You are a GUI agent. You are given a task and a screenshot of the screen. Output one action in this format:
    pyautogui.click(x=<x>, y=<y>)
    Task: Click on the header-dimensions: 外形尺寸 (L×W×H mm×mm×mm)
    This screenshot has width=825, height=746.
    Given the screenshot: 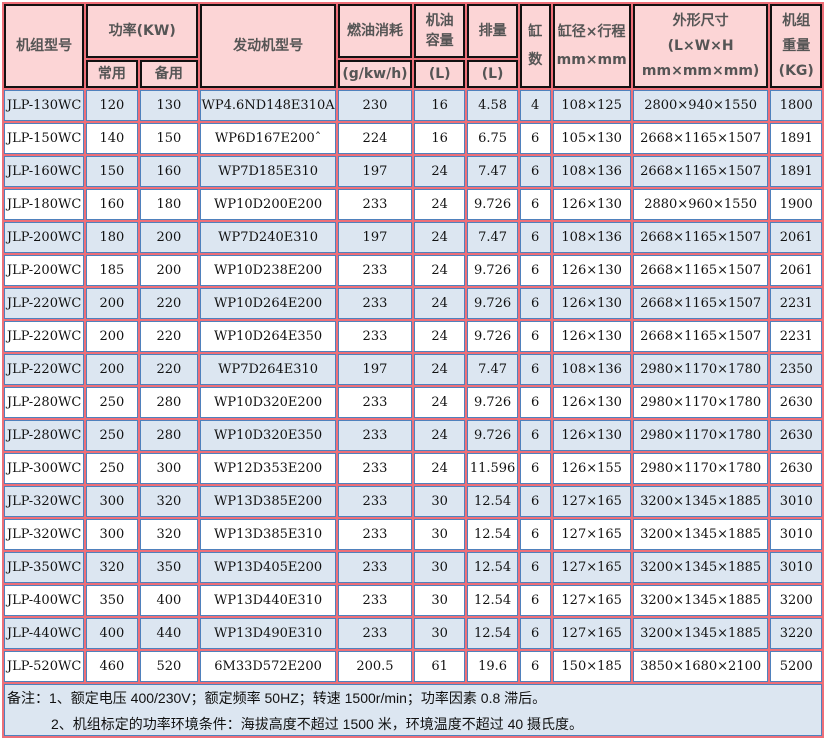 What is the action you would take?
    pyautogui.click(x=700, y=46)
    